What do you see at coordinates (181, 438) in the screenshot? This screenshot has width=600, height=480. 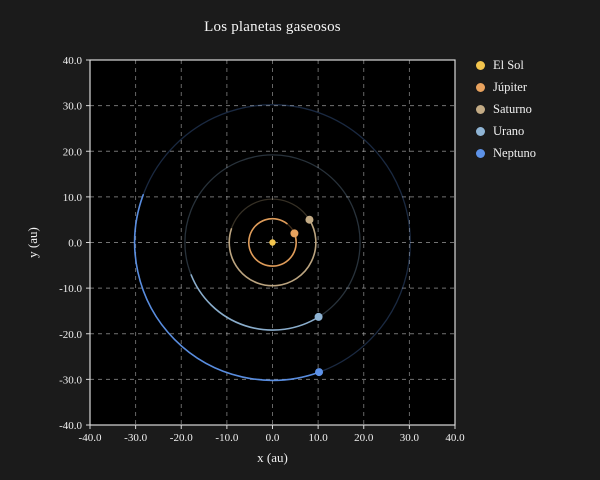 I see `x-tick-label: -20.0` at bounding box center [181, 438].